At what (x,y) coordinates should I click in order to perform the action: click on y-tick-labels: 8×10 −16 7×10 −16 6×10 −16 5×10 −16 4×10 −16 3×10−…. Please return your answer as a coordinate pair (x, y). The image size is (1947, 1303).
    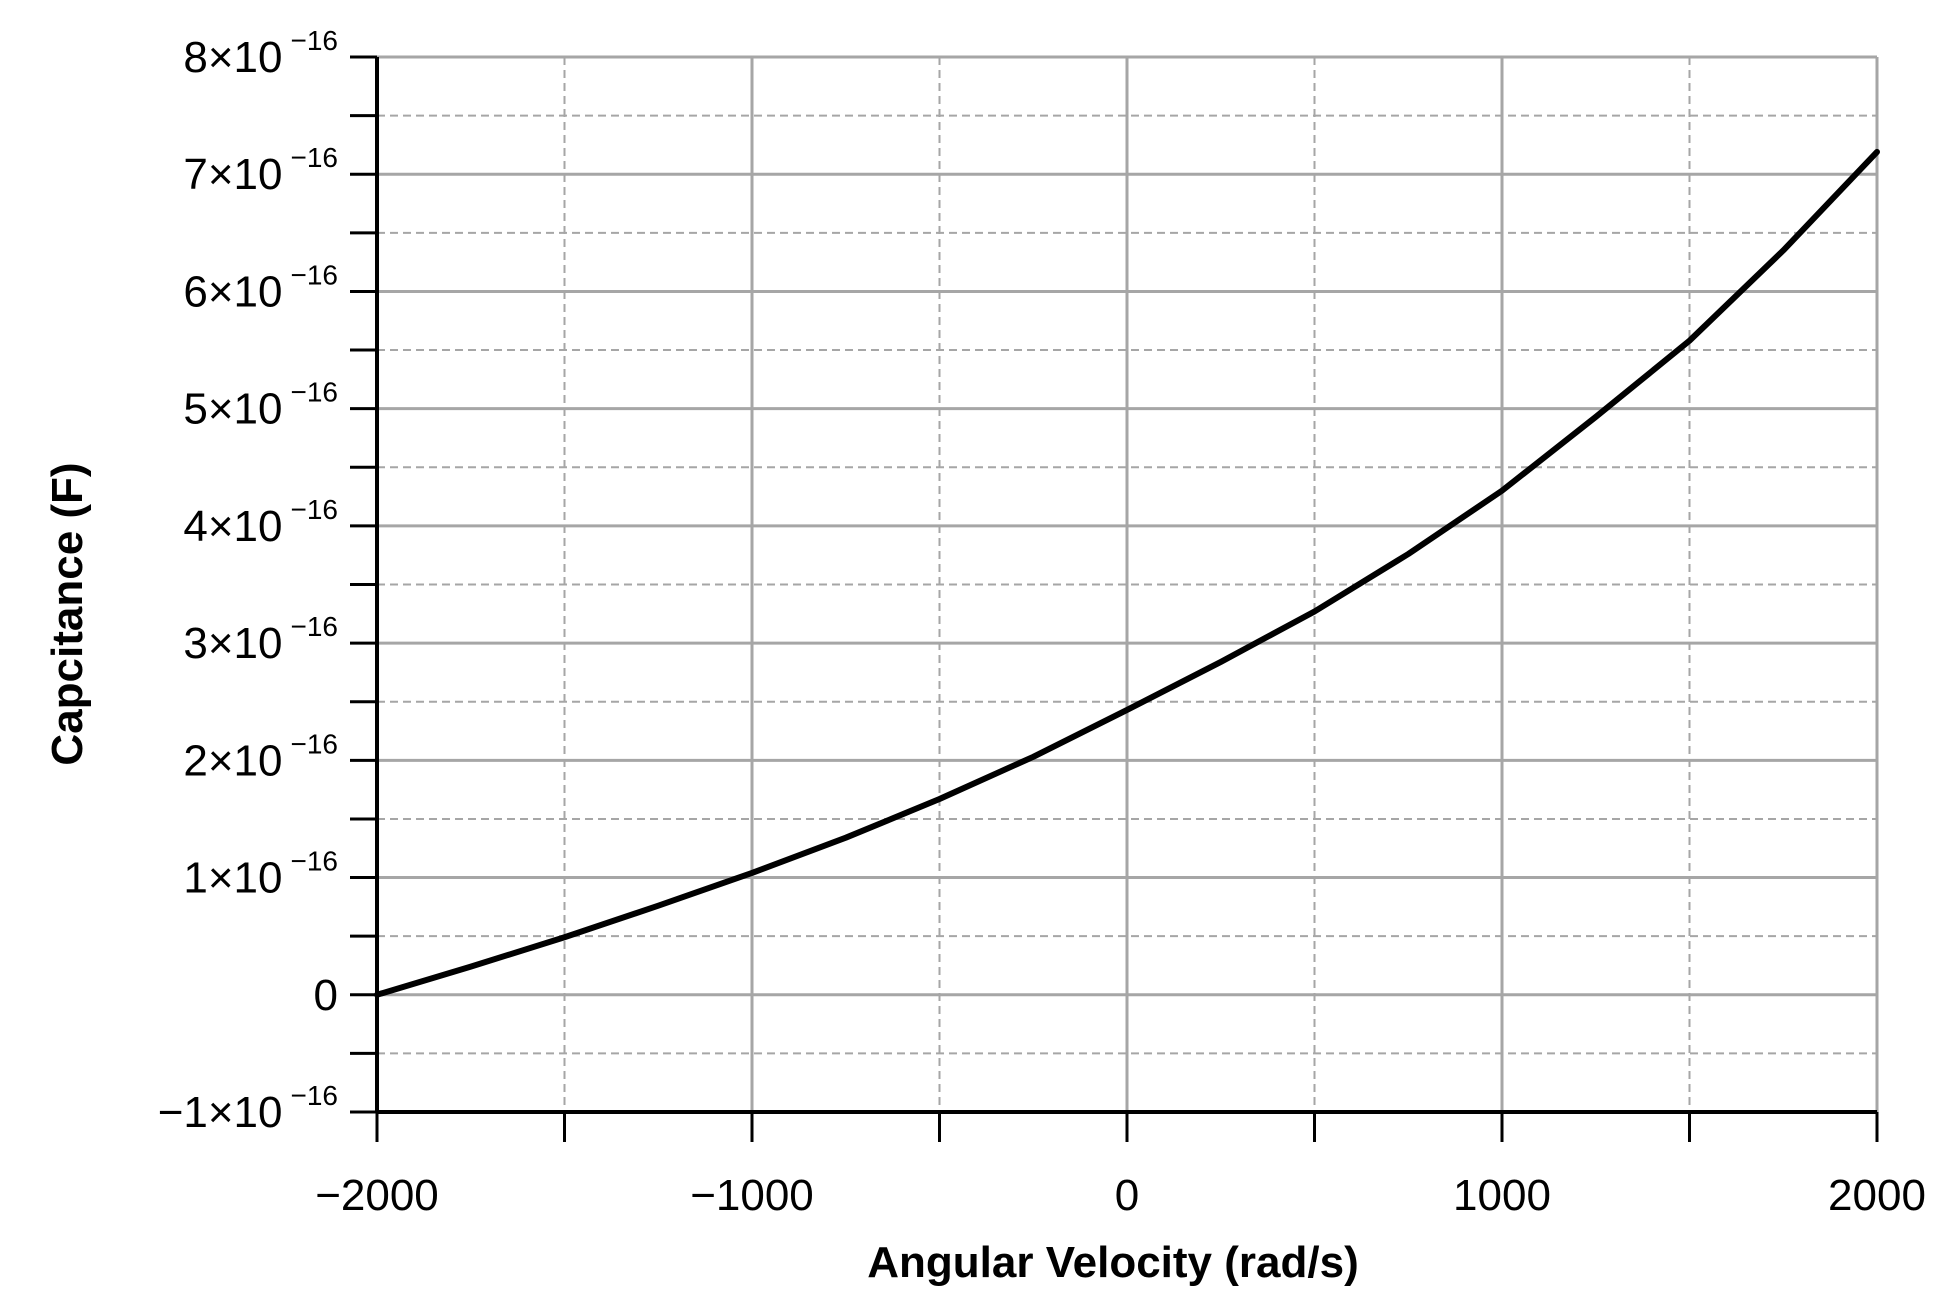
    Looking at the image, I should click on (248, 581).